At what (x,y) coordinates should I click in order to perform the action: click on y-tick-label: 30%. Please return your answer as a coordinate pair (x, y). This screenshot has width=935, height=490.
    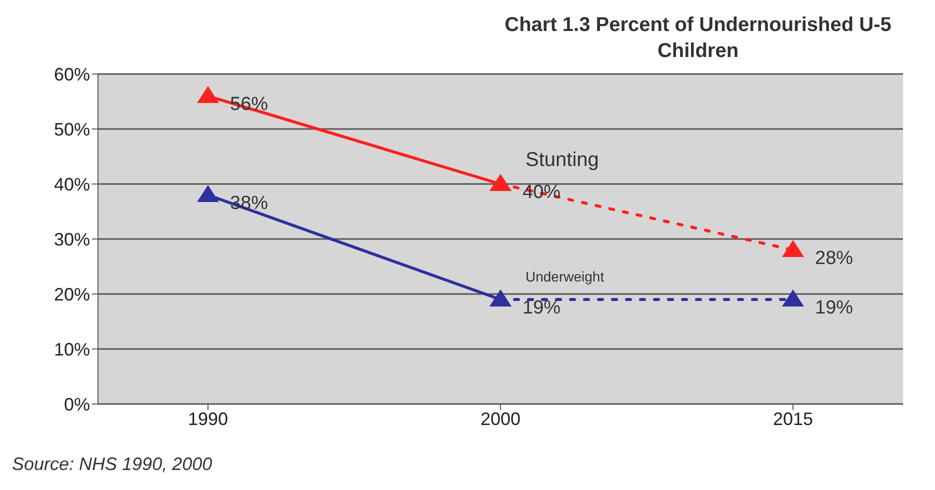
    Looking at the image, I should click on (72, 239).